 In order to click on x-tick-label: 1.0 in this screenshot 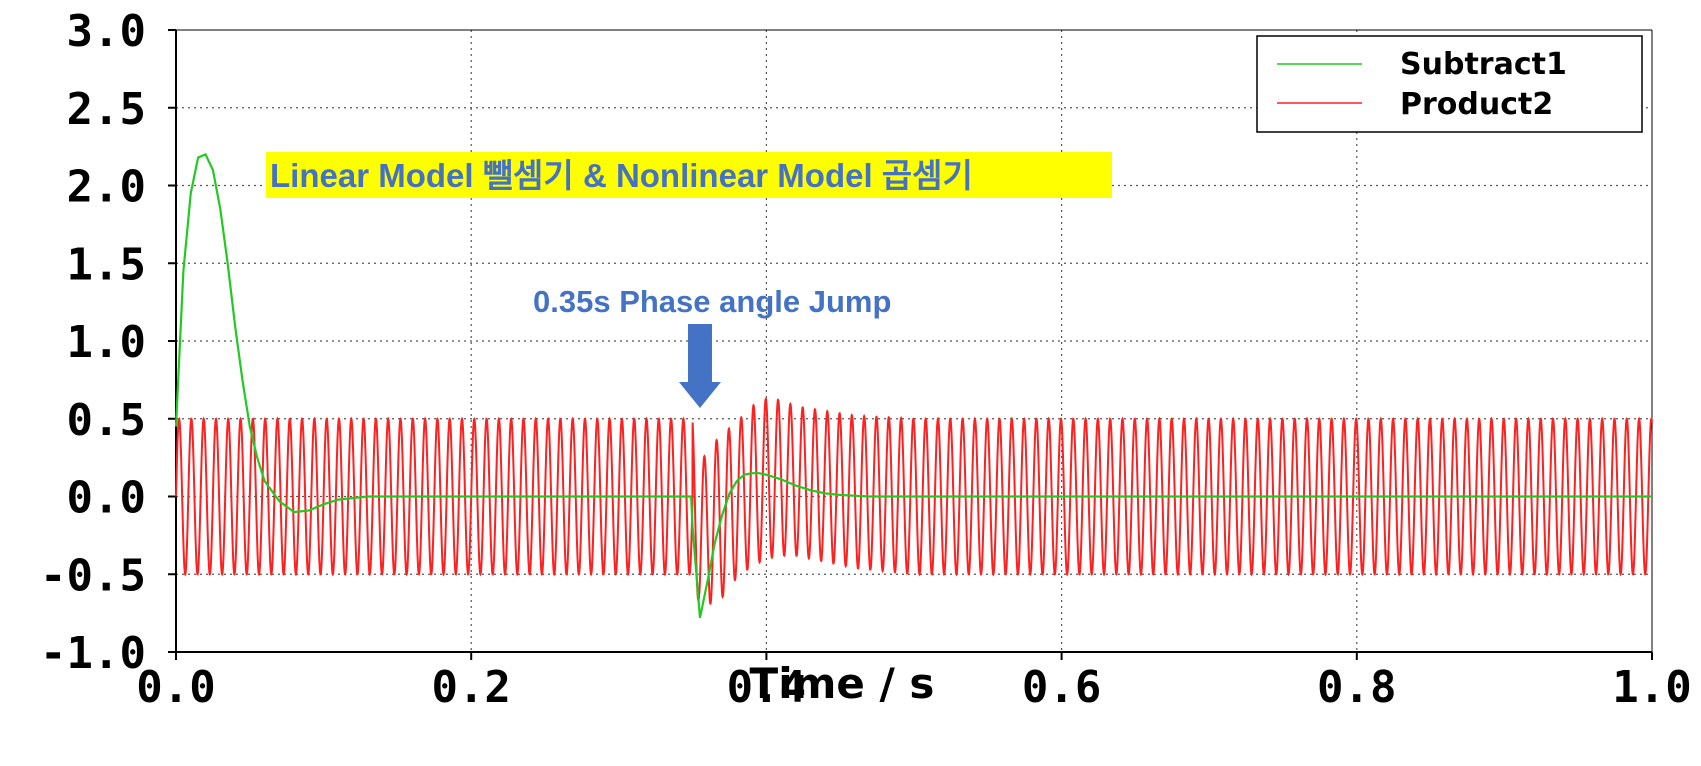, I will do `click(1651, 687)`.